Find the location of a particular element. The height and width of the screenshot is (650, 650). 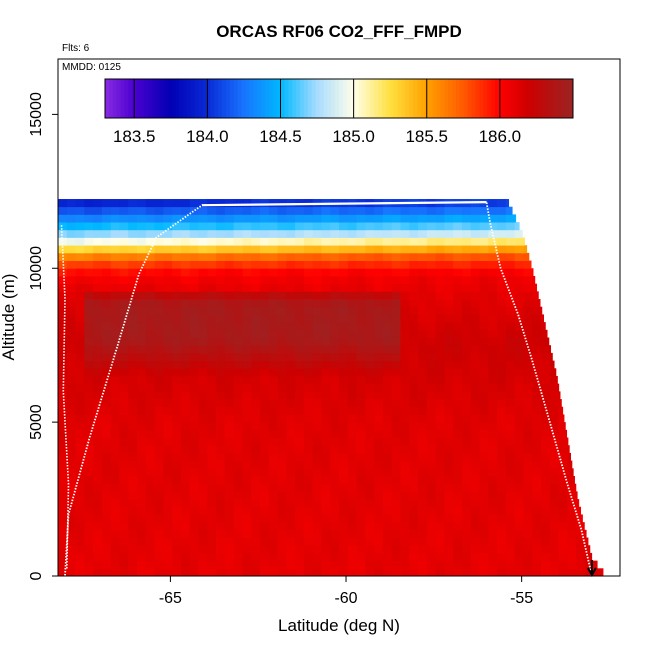

colorbar-tick-label: 186.0 is located at coordinates (500, 136).